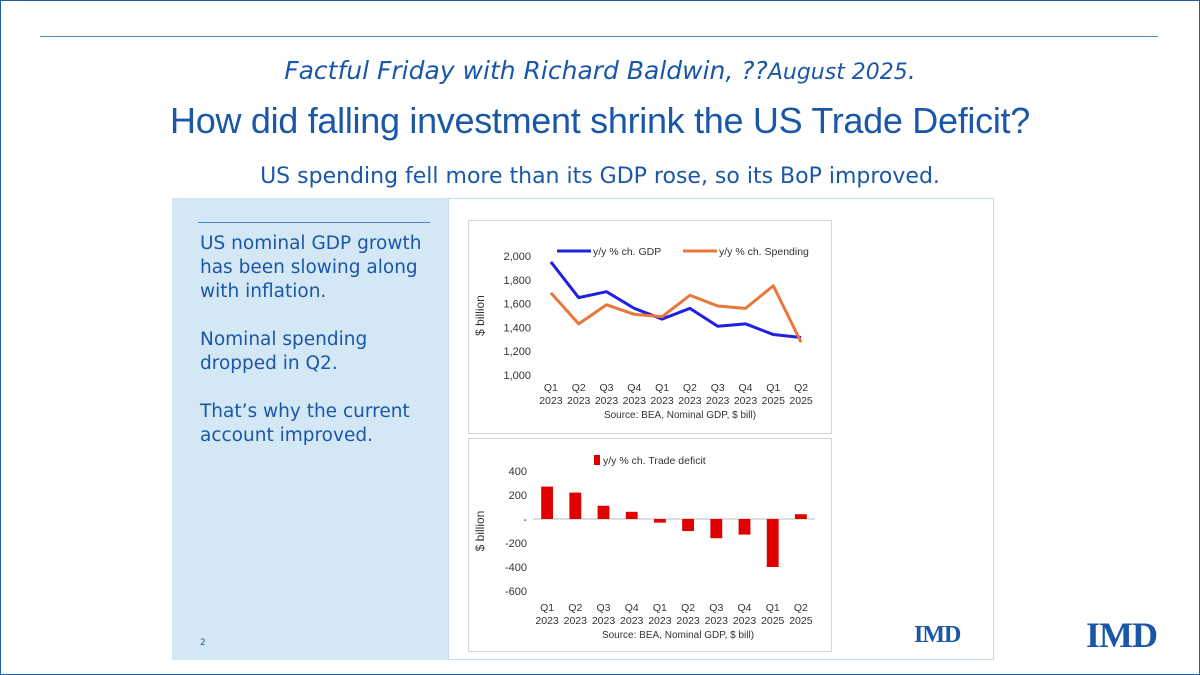 The image size is (1200, 675). I want to click on panel-rule, so click(314, 222).